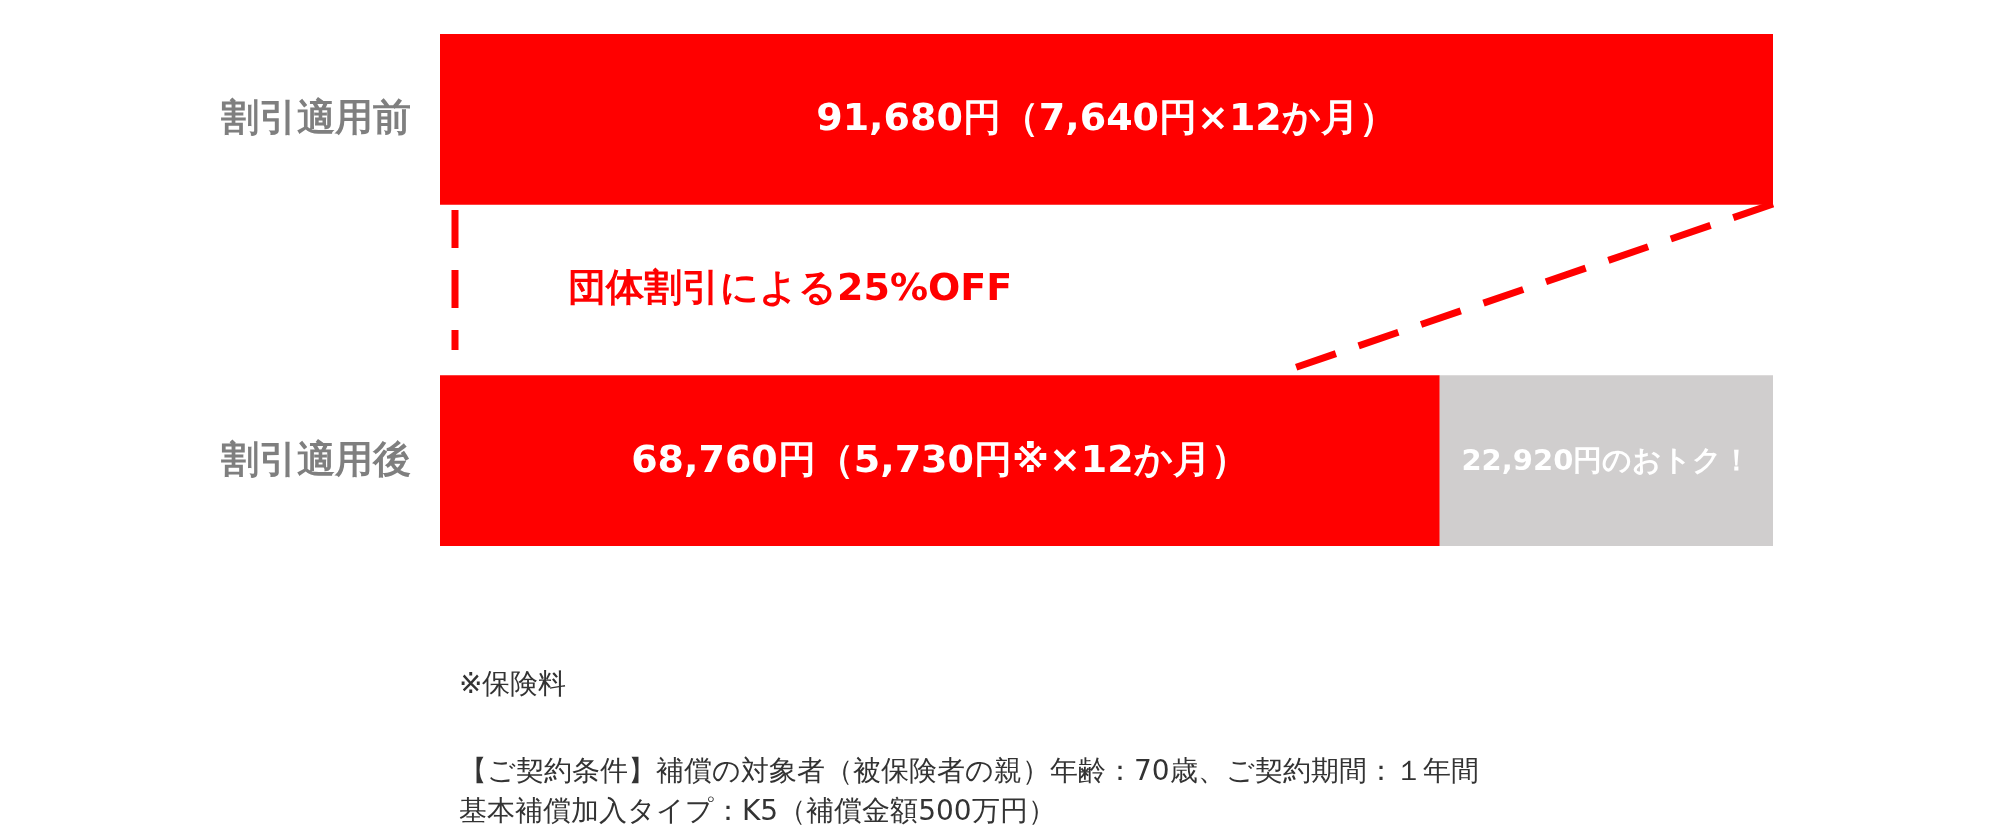  What do you see at coordinates (757, 811) in the screenshot?
I see `text: 基本補償加入タイプ：K5（補償金額500万円）` at bounding box center [757, 811].